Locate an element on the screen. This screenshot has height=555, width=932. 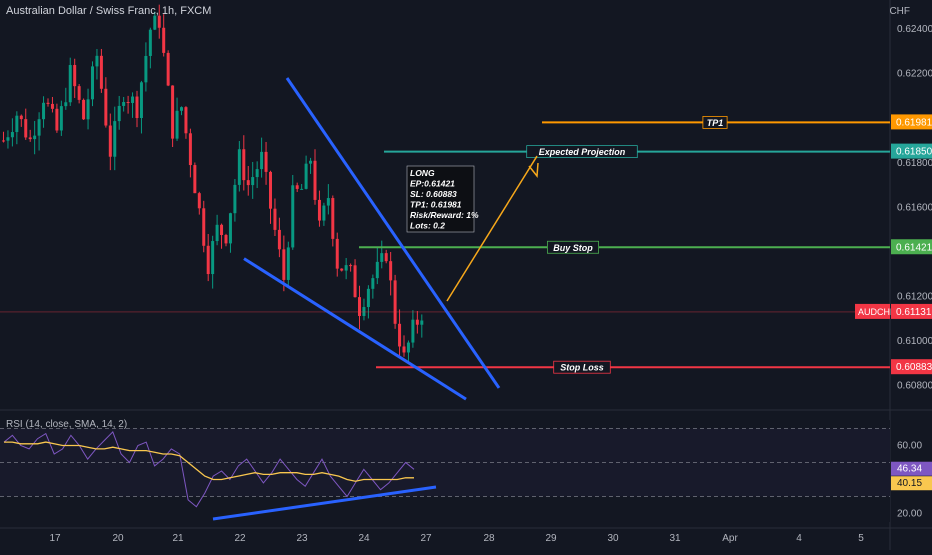
last-price-tag is located at coordinates (911, 311).